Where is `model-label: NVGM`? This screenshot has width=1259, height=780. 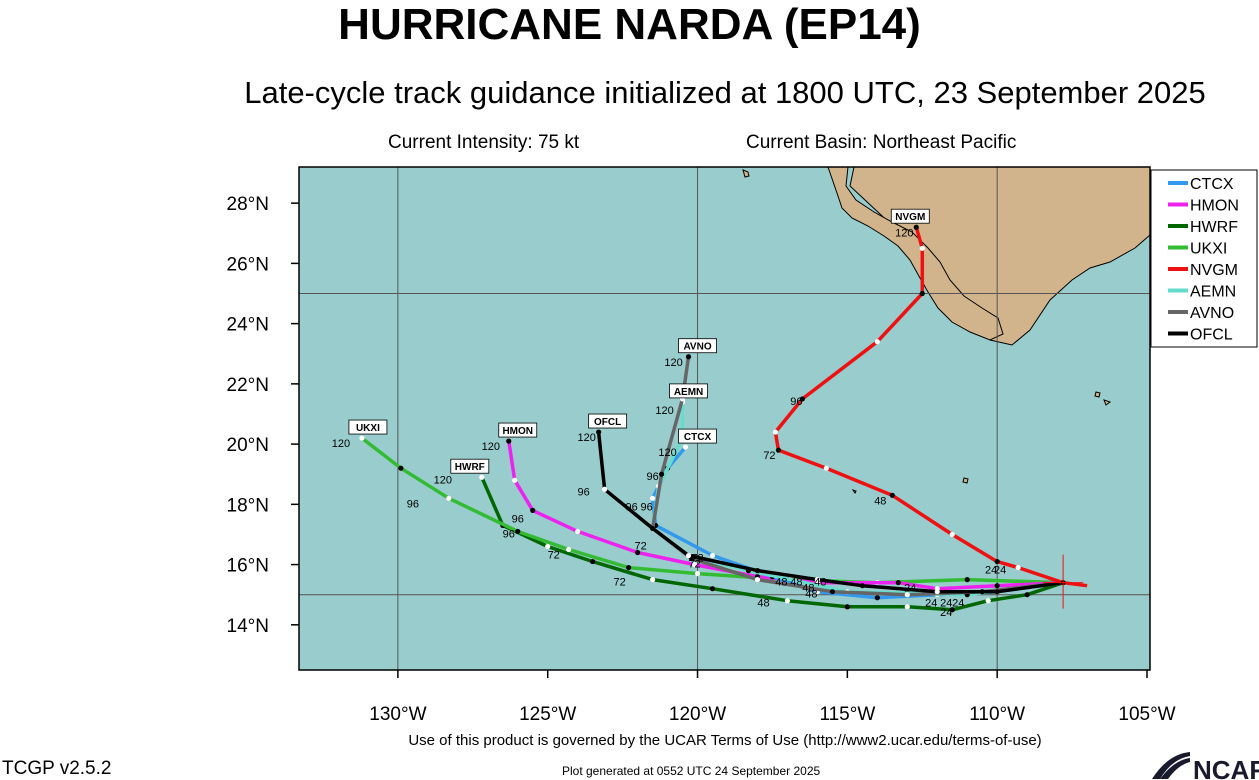
model-label: NVGM is located at coordinates (910, 217).